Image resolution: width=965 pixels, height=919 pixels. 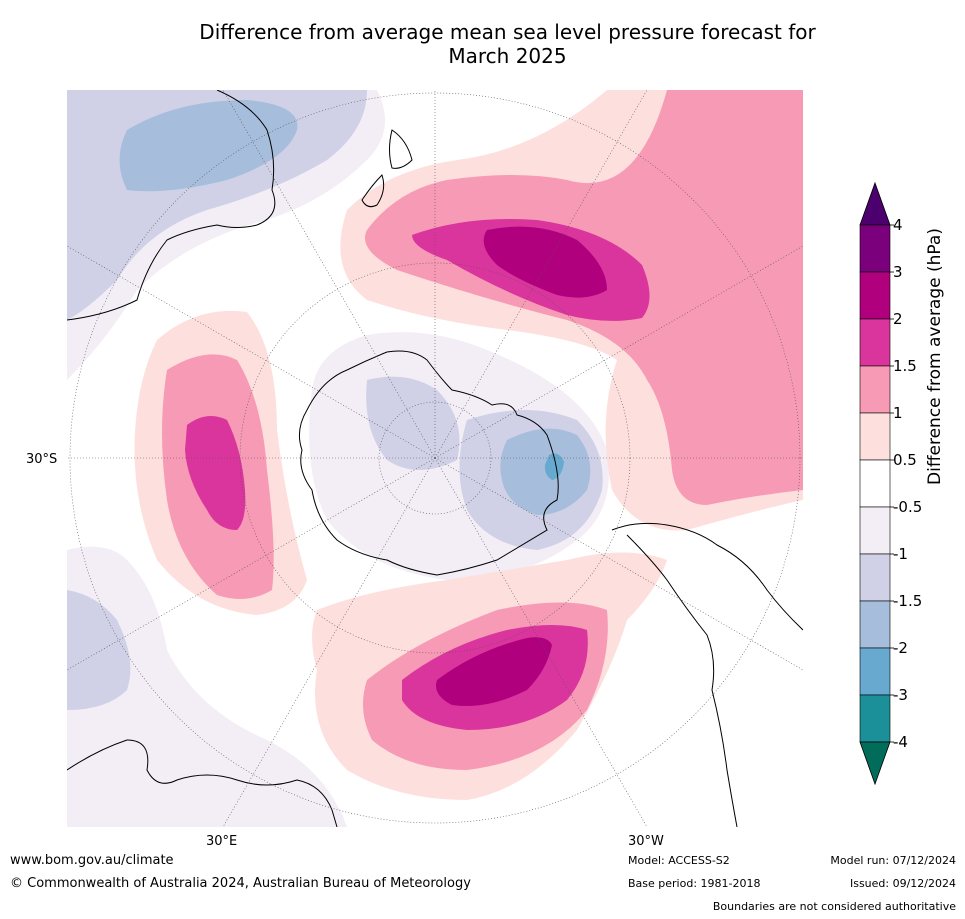 I want to click on footer-base-period: Base period: 1981-2018, so click(x=694, y=883).